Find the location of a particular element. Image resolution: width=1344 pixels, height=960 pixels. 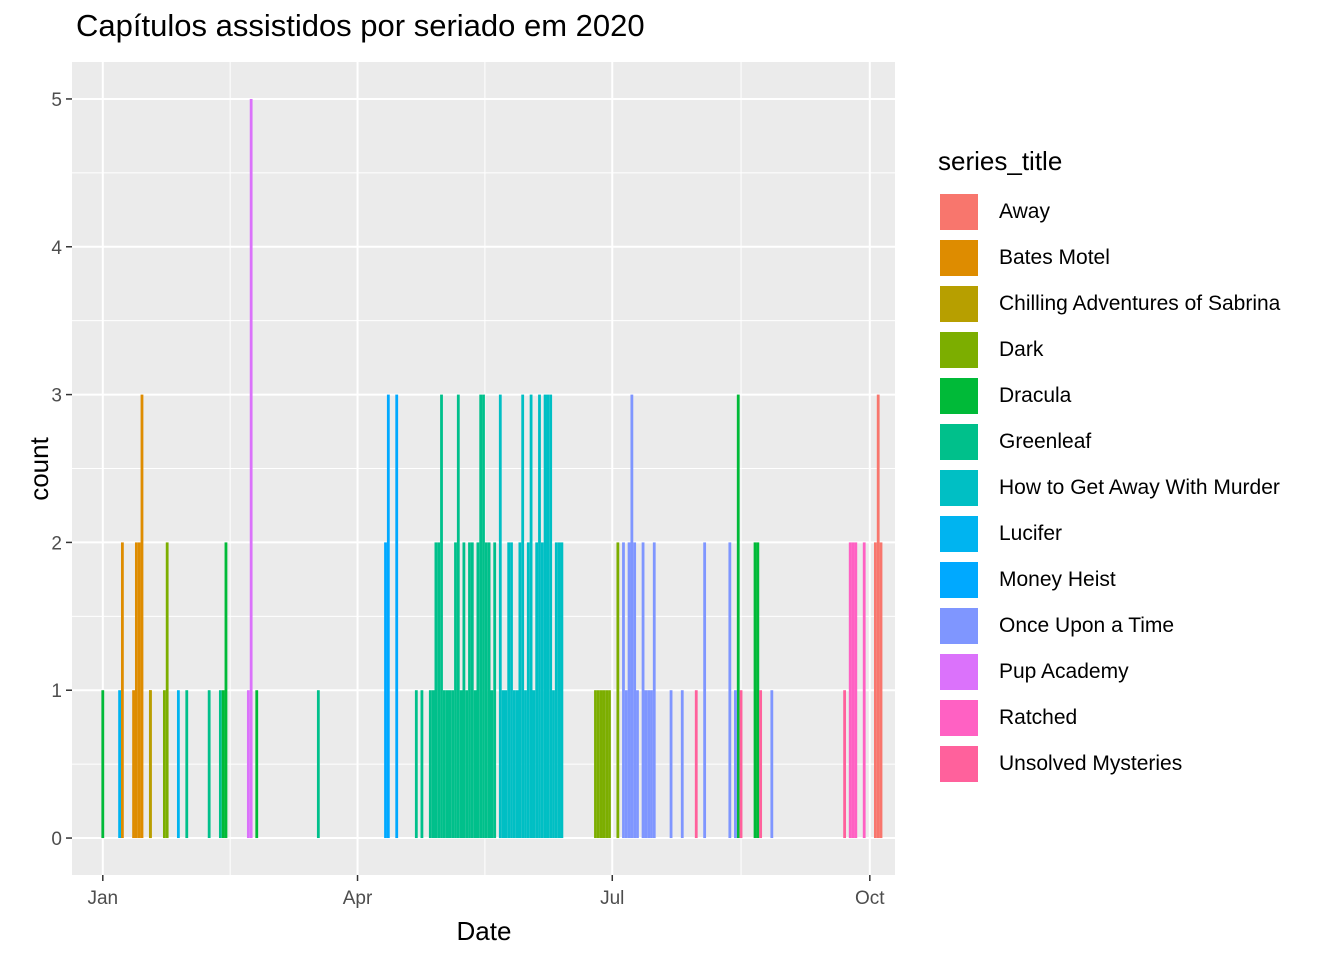

x-axis: Jan Apr Jul Oct is located at coordinates (486, 892).